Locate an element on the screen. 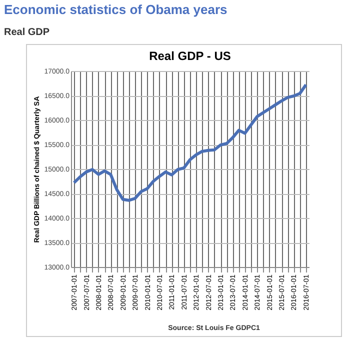 Image resolution: width=348 pixels, height=350 pixels. text: Real GDP is located at coordinates (27, 32).